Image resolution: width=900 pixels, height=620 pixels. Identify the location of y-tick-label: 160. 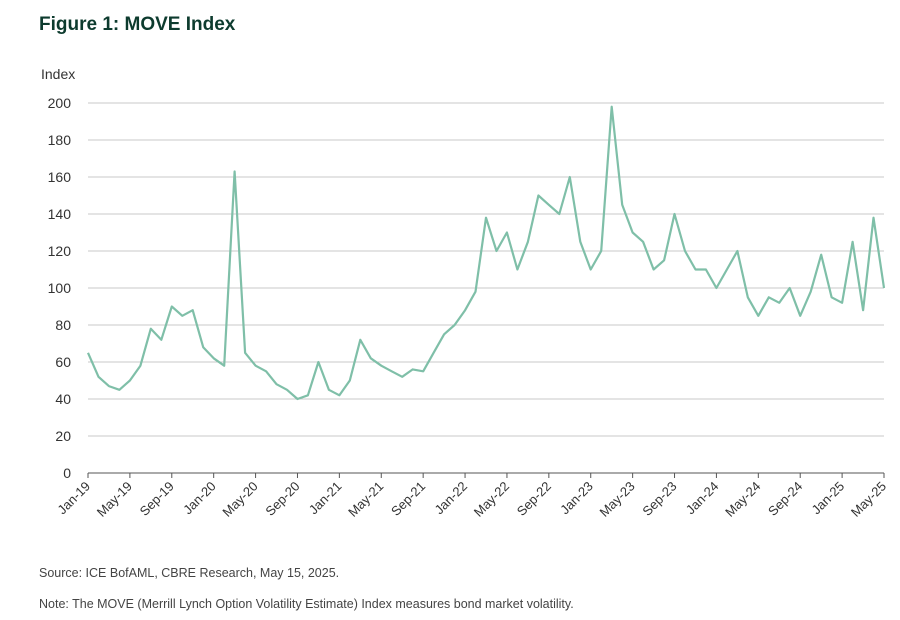
(60, 177).